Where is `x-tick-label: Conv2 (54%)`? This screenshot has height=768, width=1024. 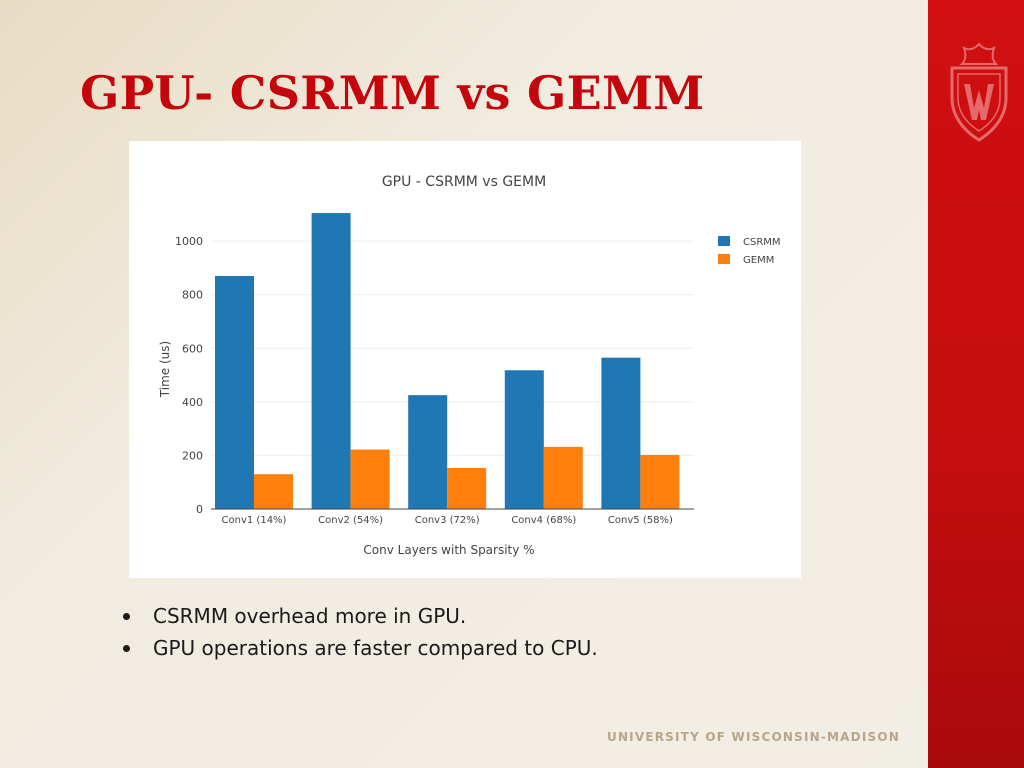 x-tick-label: Conv2 (54%) is located at coordinates (350, 520).